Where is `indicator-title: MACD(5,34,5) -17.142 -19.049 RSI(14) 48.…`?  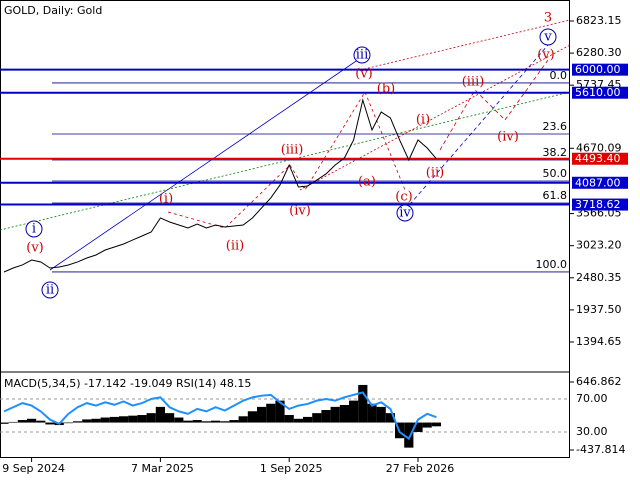
indicator-title: MACD(5,34,5) -17.142 -19.049 RSI(14) 48.… is located at coordinates (127, 383).